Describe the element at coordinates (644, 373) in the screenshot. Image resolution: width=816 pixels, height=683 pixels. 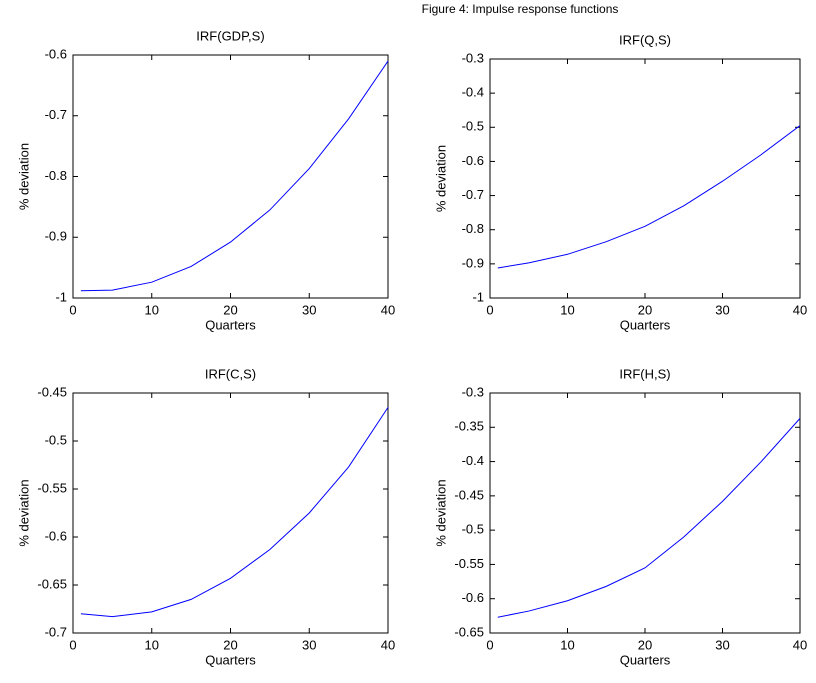
I see `subplot-title: IRF(H,S)` at that location.